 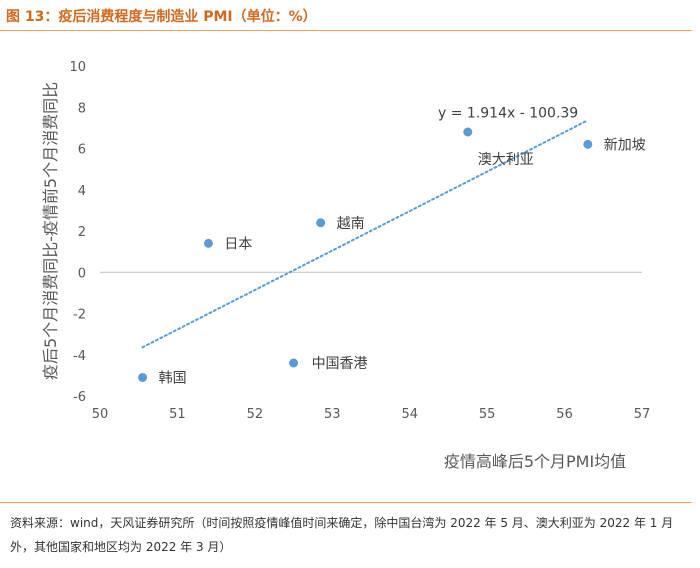 What do you see at coordinates (332, 414) in the screenshot?
I see `x-tick-label: 53` at bounding box center [332, 414].